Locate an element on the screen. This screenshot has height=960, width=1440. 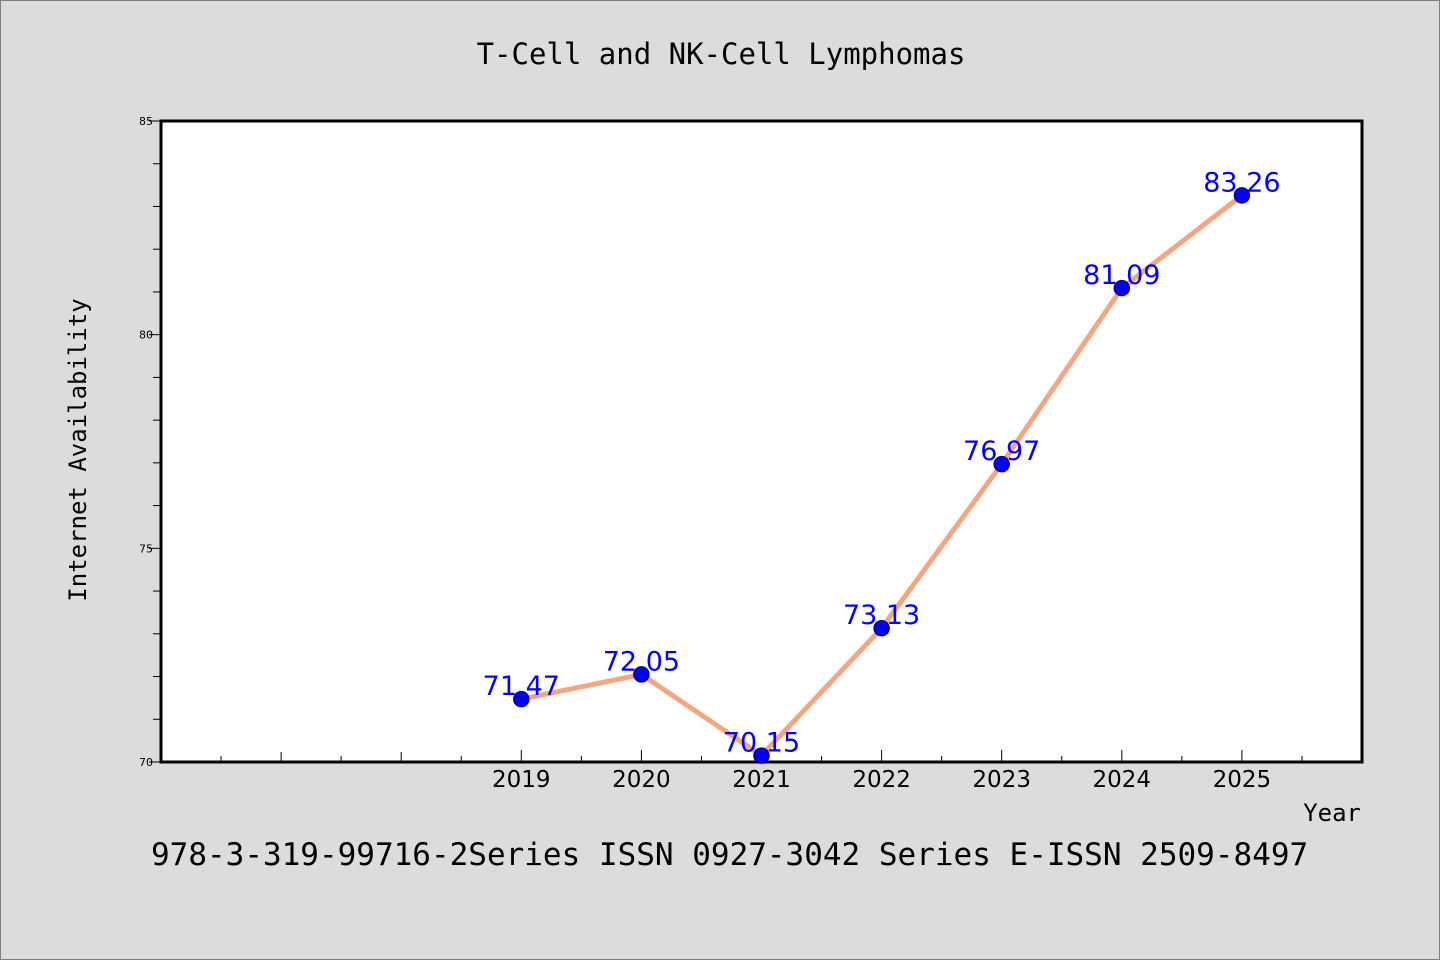
y-axis-label: Internet Availability is located at coordinates (78, 449).